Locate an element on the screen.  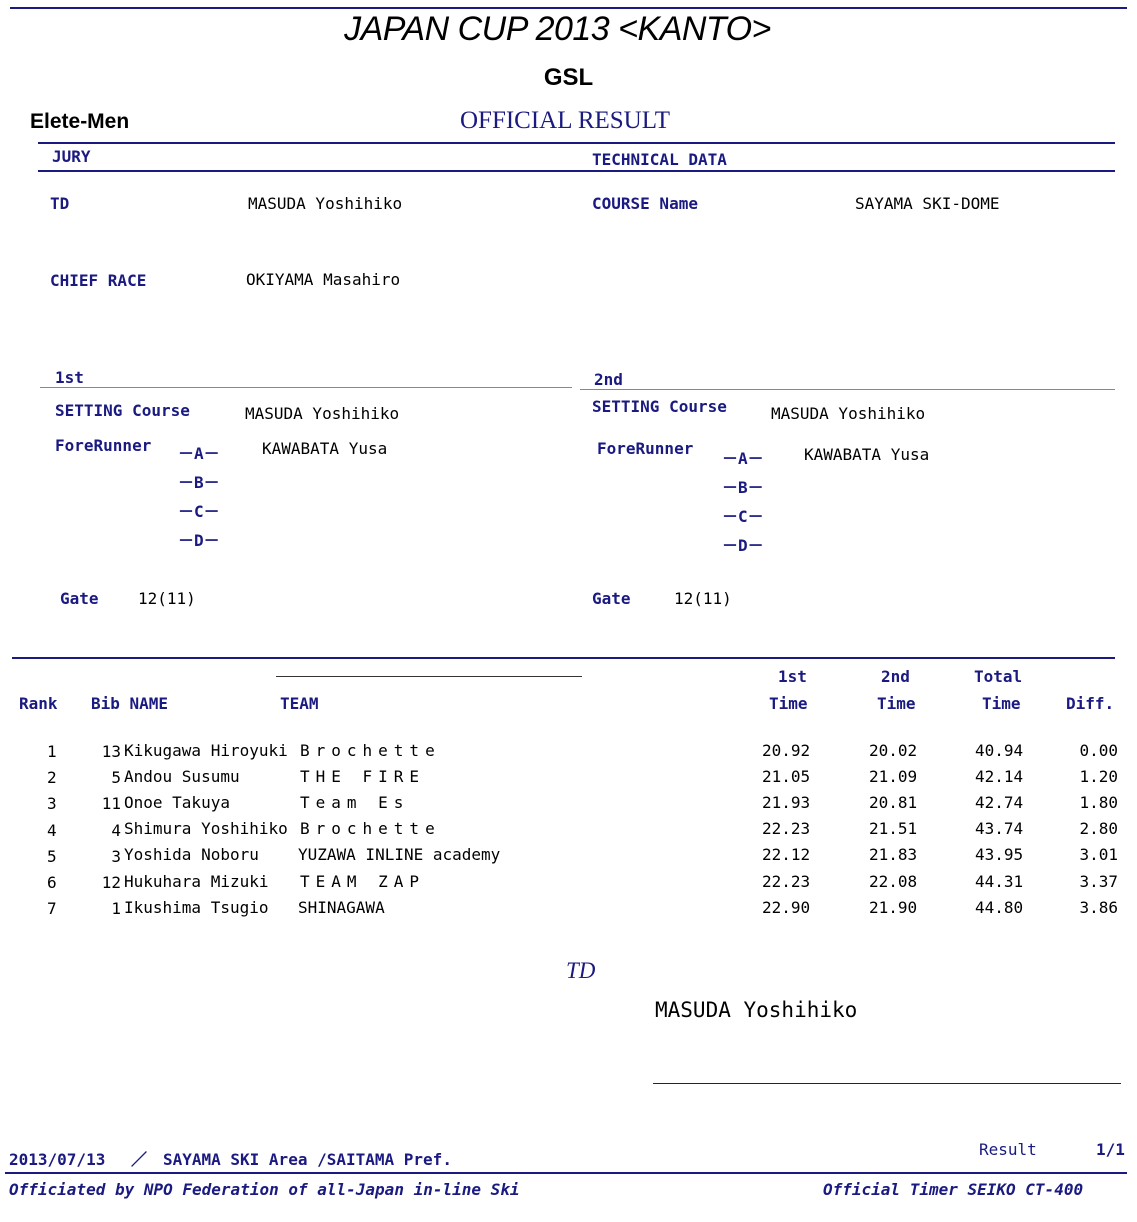
event-discipline: GSL is located at coordinates (568, 77).